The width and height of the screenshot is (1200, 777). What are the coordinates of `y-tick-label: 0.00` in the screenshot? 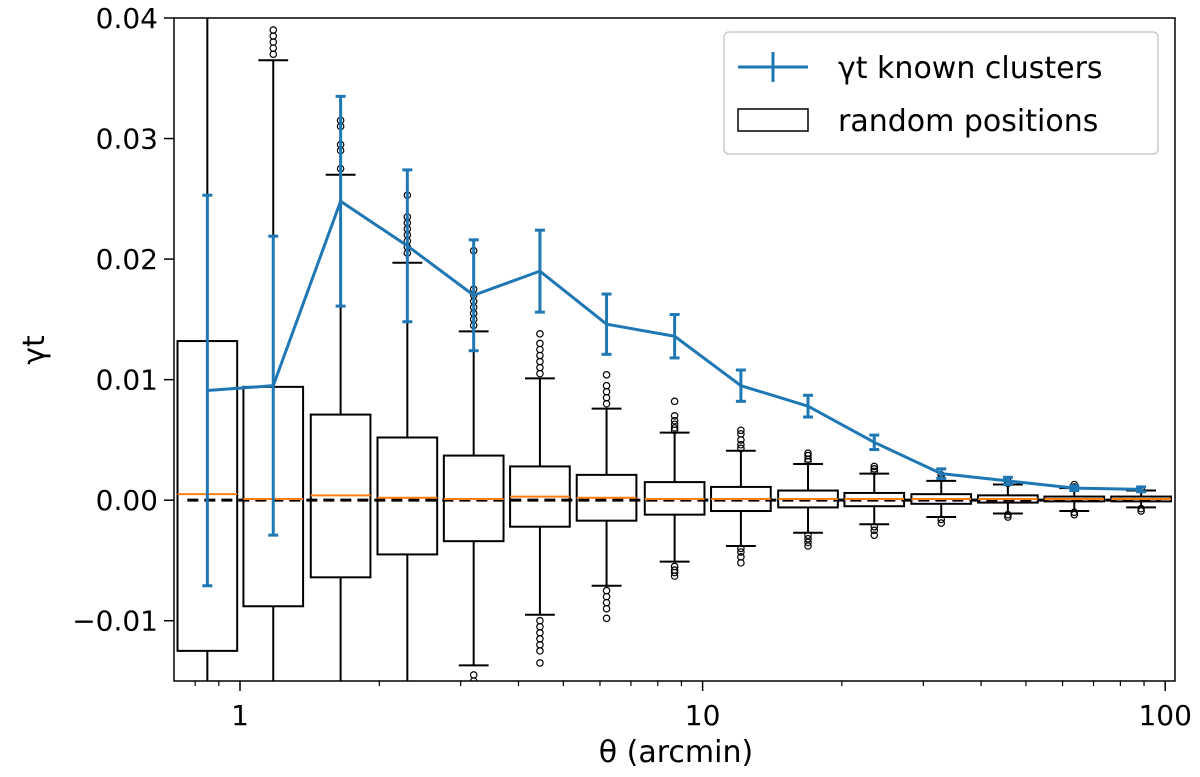 It's located at (127, 500).